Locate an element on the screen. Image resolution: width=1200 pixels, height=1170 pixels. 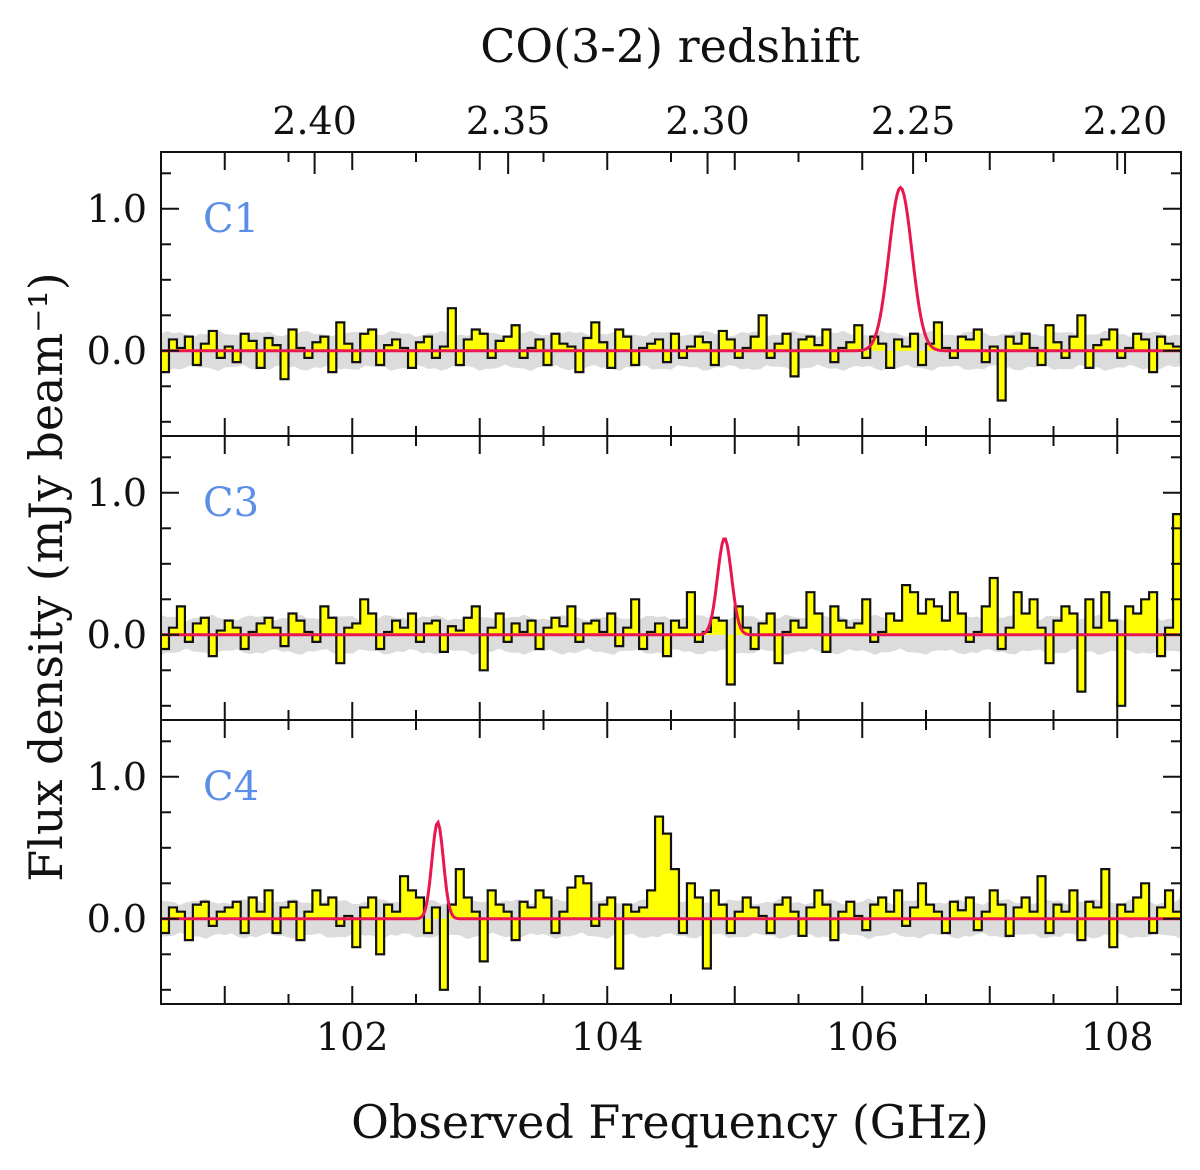
y-tick-label: 1.0 is located at coordinates (117, 493).